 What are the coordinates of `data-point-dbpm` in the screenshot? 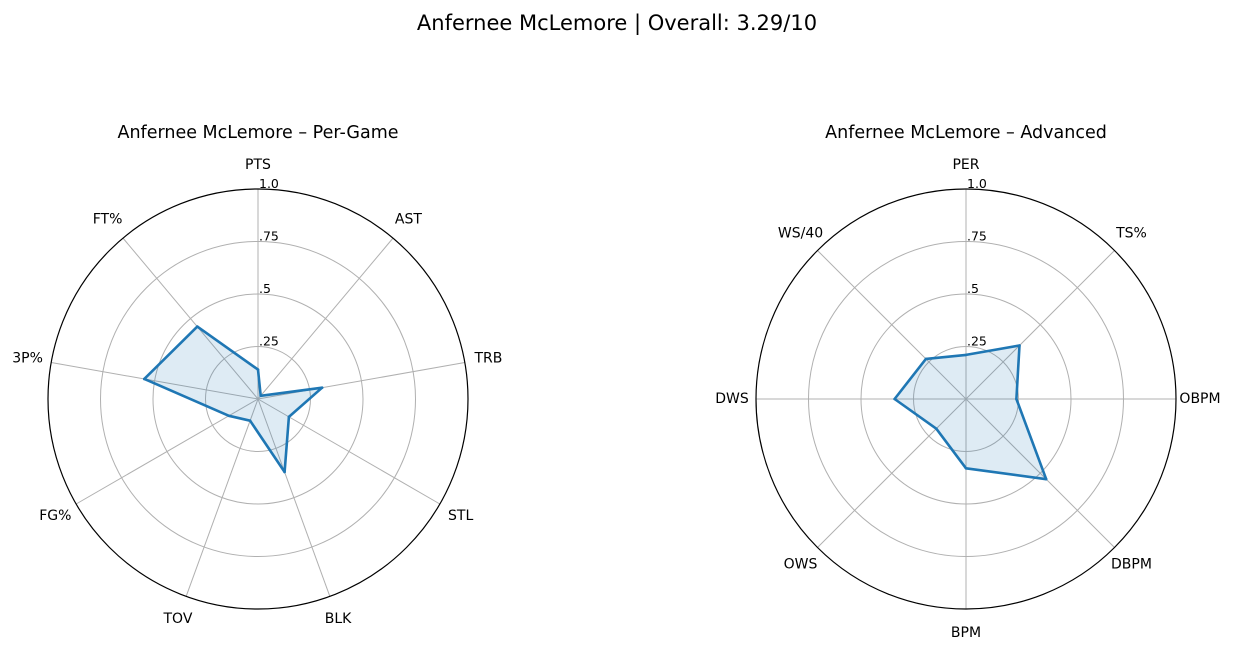 It's located at (1046, 479).